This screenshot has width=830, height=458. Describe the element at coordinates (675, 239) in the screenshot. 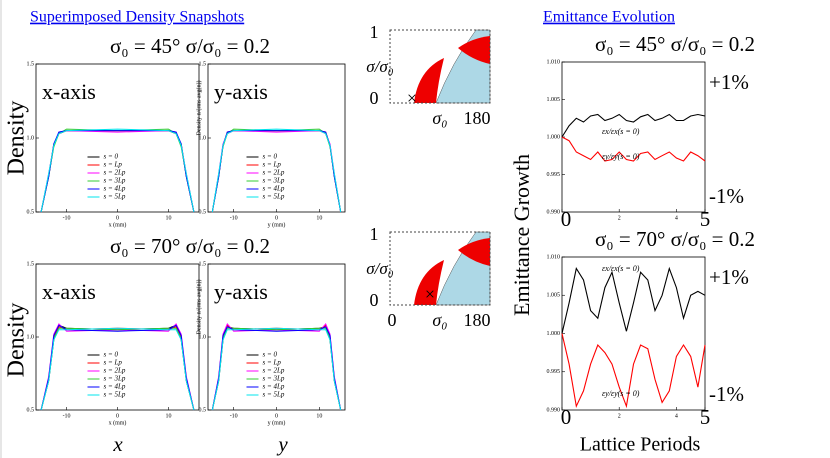

I see `chart-title: σ₀ = 70° σ/σ₀ = 0.2` at that location.